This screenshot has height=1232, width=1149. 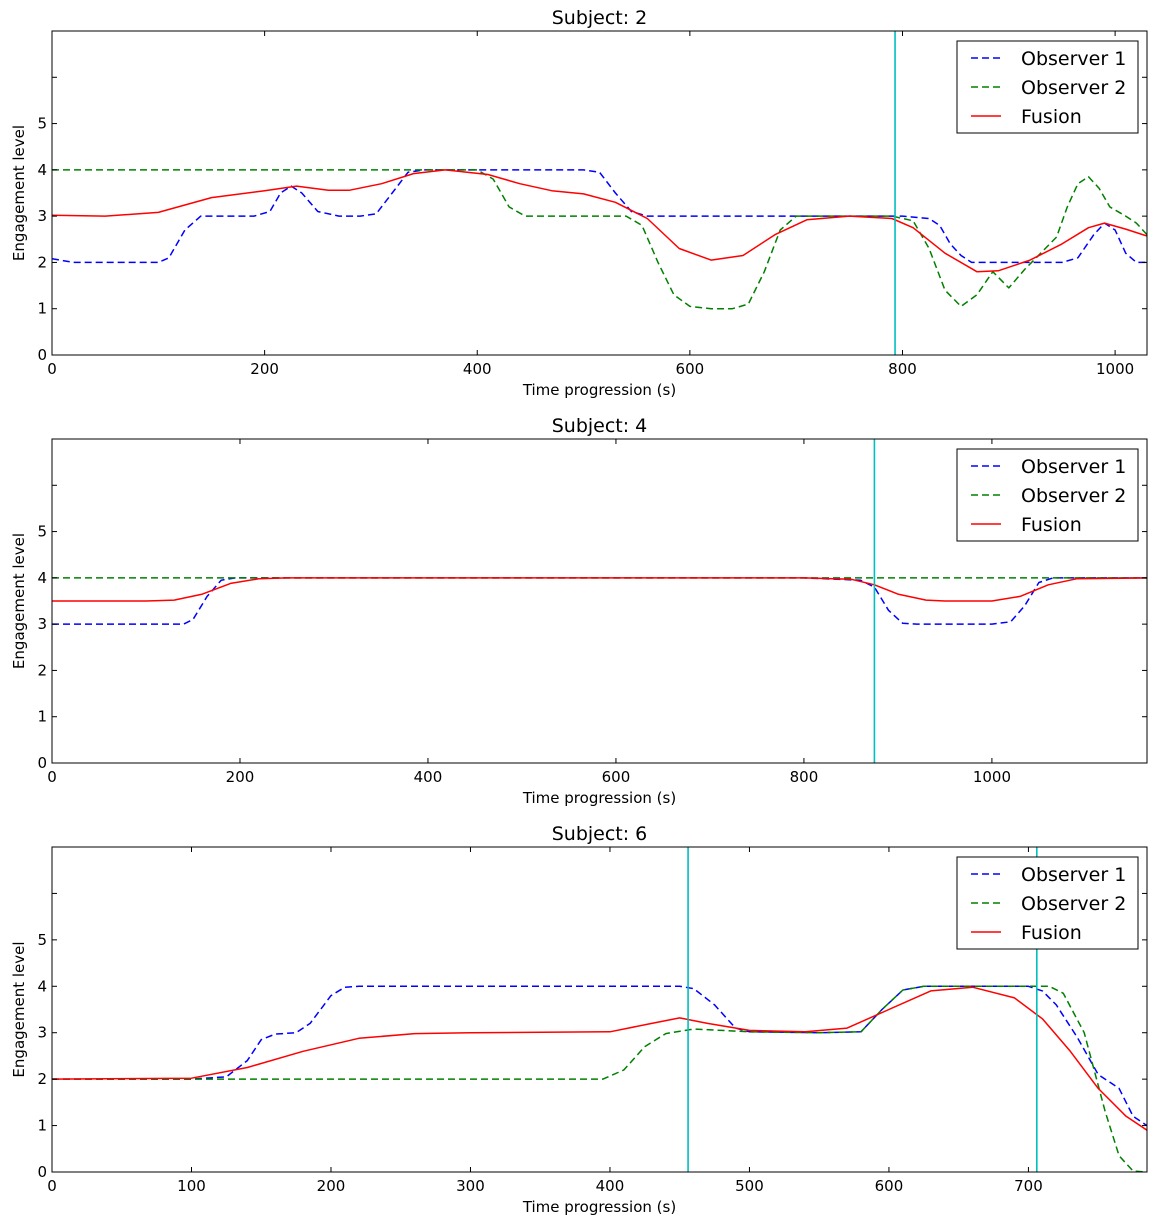 I want to click on chart-title: Subject: 6, so click(x=600, y=834).